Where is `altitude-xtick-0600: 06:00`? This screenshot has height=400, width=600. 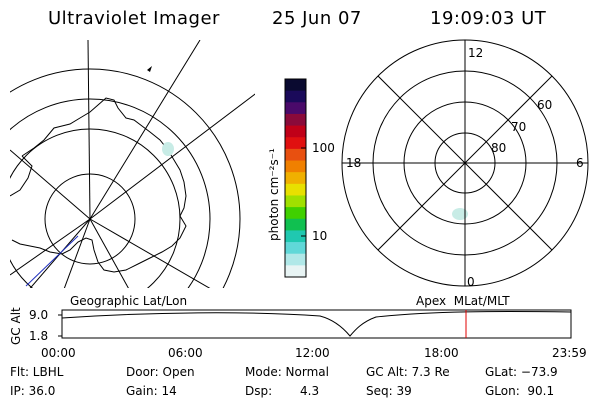 altitude-xtick-0600: 06:00 is located at coordinates (185, 353).